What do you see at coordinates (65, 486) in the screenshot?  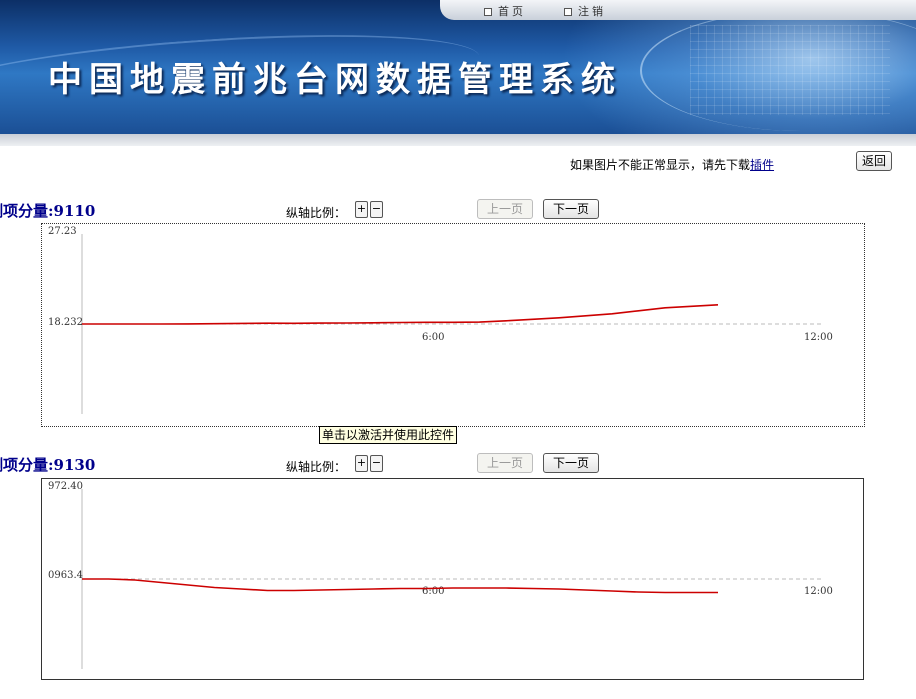 I see `y-max-label: 972.40` at bounding box center [65, 486].